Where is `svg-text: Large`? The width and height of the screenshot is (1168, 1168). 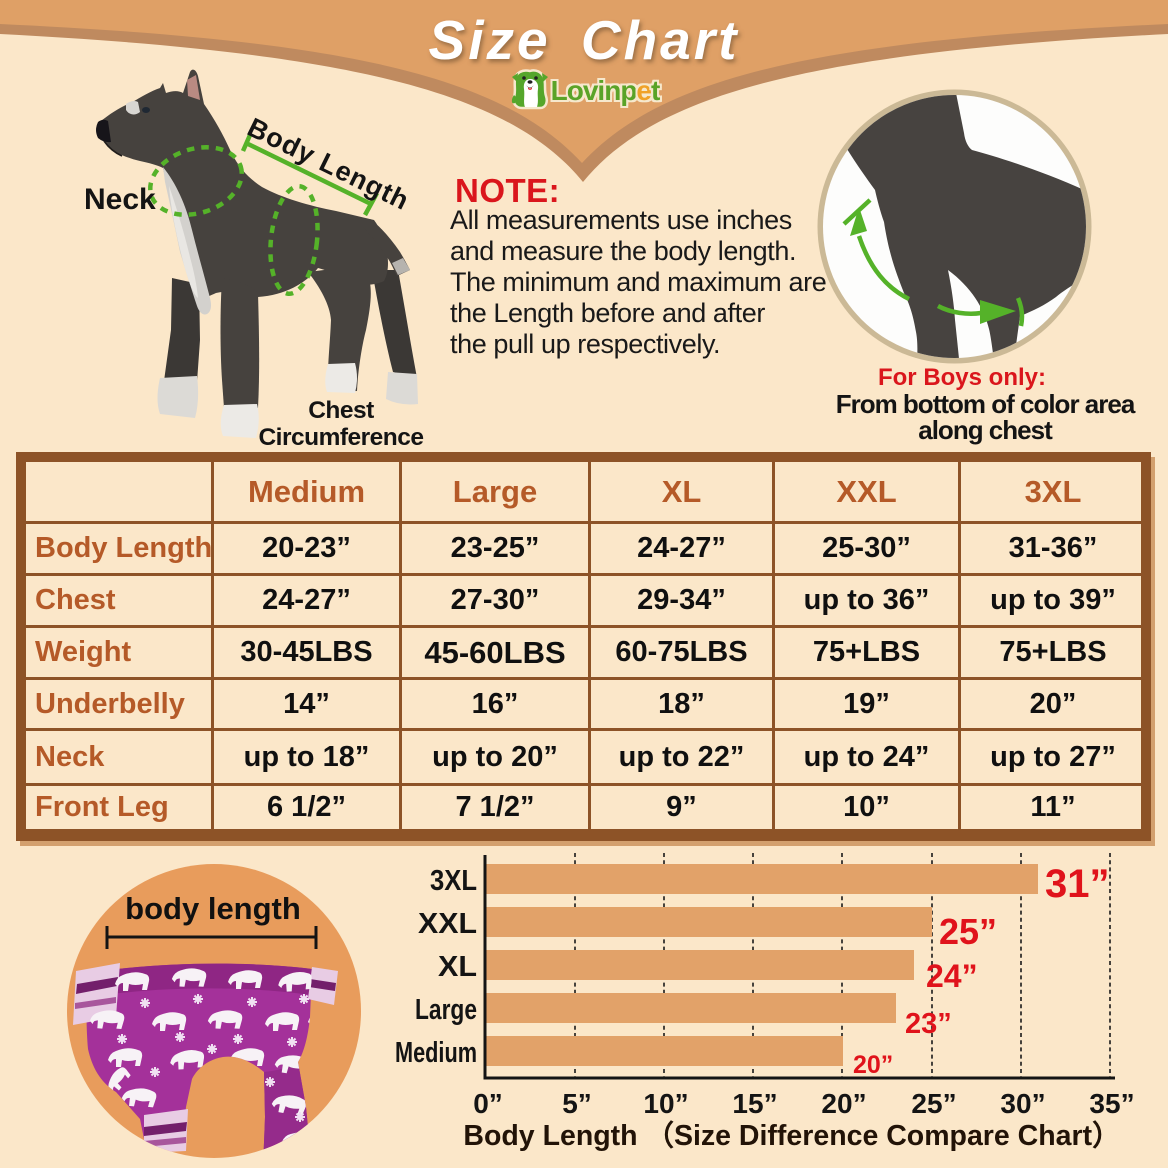
svg-text: Large is located at coordinates (446, 1010).